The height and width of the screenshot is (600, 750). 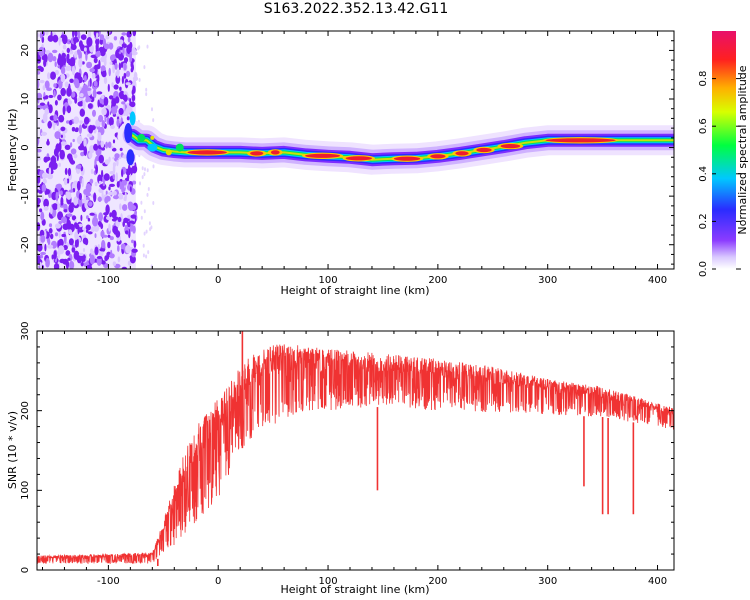 I want to click on spectrogram-ytick-label: 0, so click(x=25, y=147).